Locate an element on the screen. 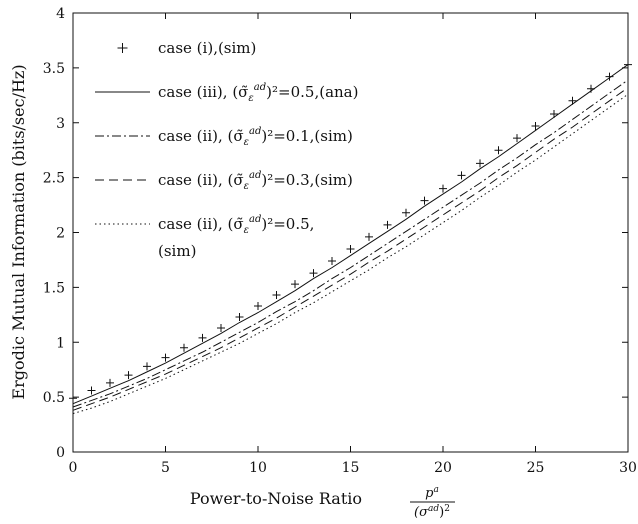  y-axis-label: Ergodic Mutual Information (bits/sec/Hz) is located at coordinates (18, 231).